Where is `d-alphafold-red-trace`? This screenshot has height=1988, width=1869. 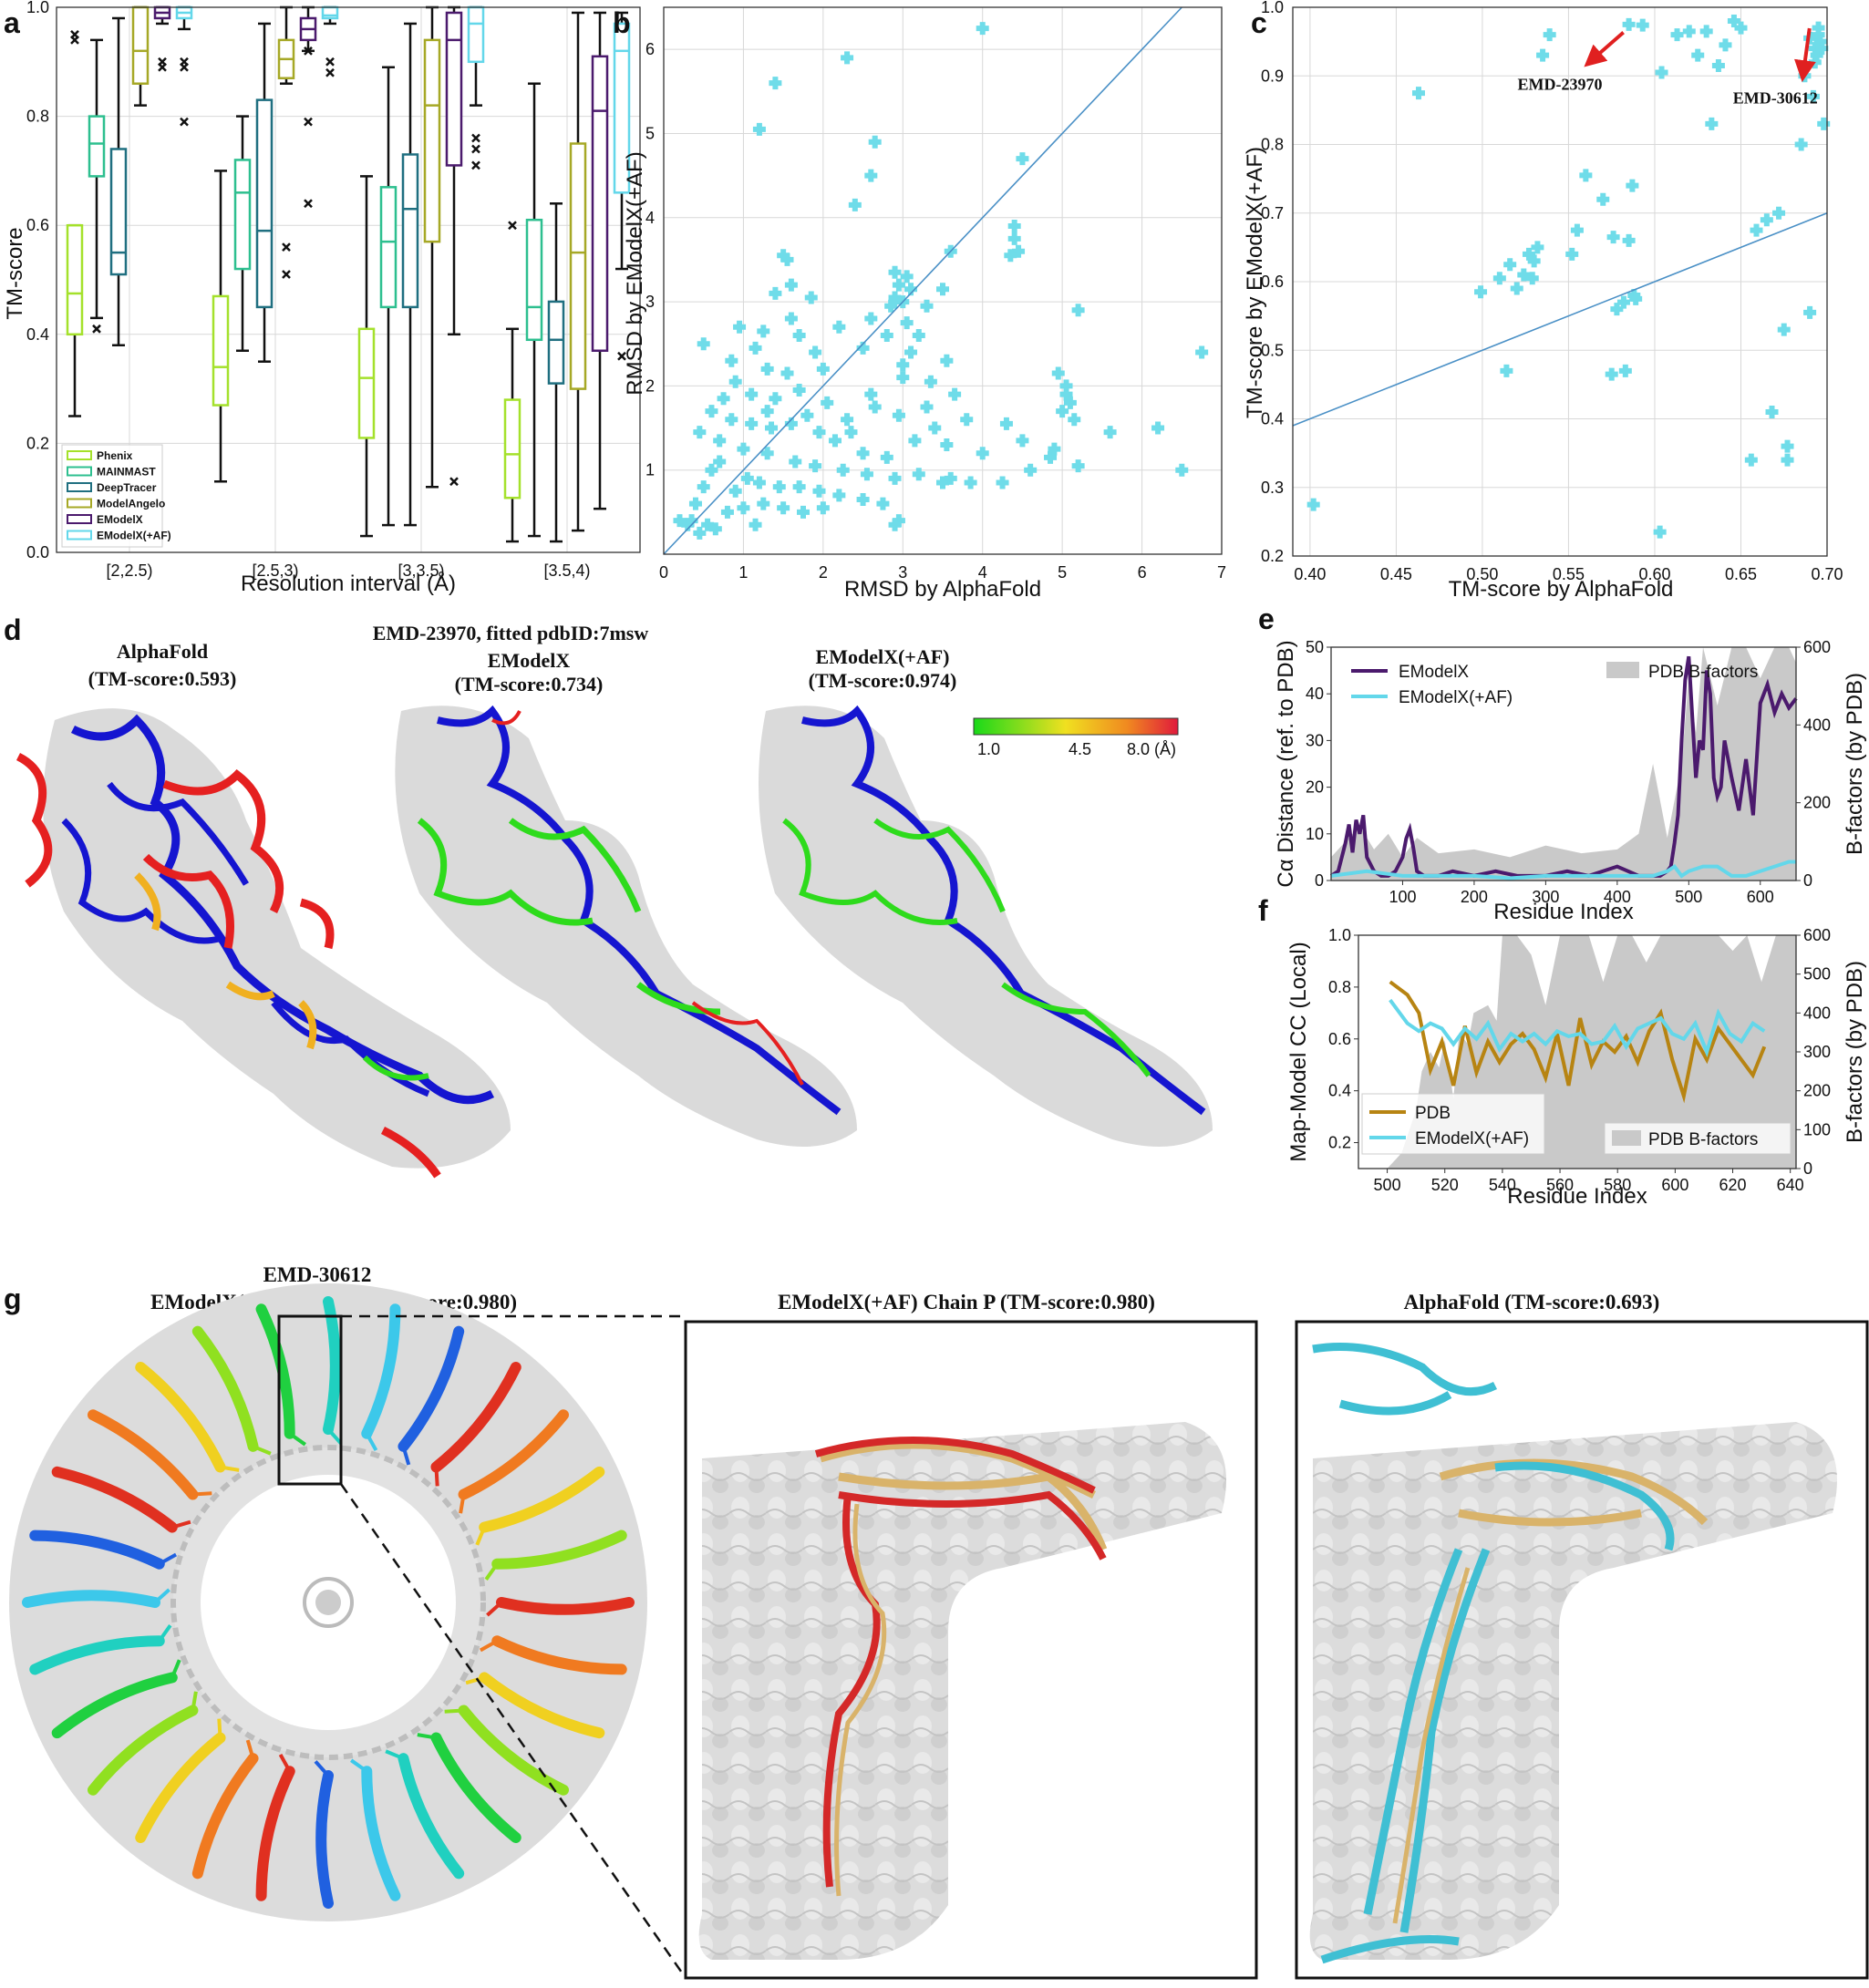 d-alphafold-red-trace is located at coordinates (228, 966).